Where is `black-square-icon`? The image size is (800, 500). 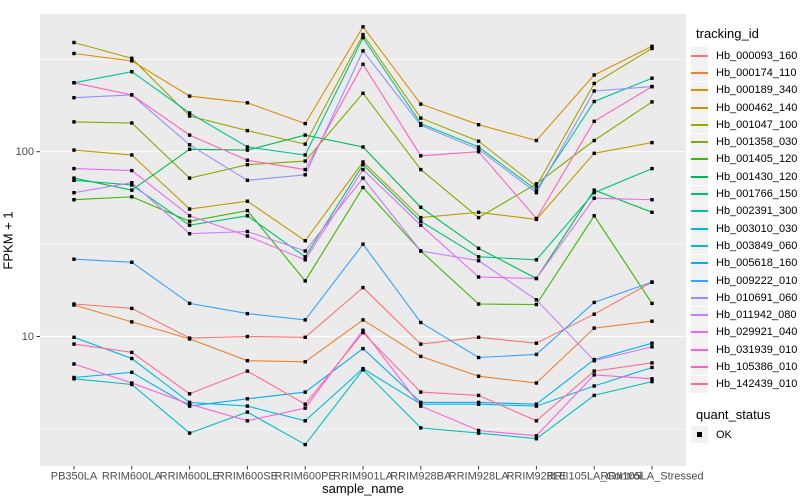 black-square-icon is located at coordinates (699, 435).